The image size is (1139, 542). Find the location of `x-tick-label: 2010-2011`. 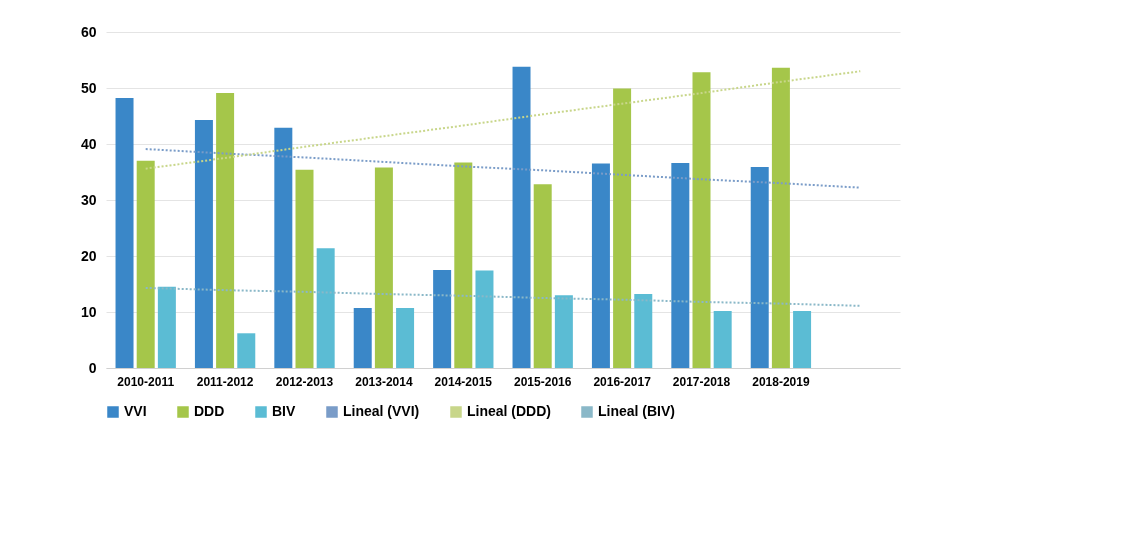

x-tick-label: 2010-2011 is located at coordinates (146, 381).